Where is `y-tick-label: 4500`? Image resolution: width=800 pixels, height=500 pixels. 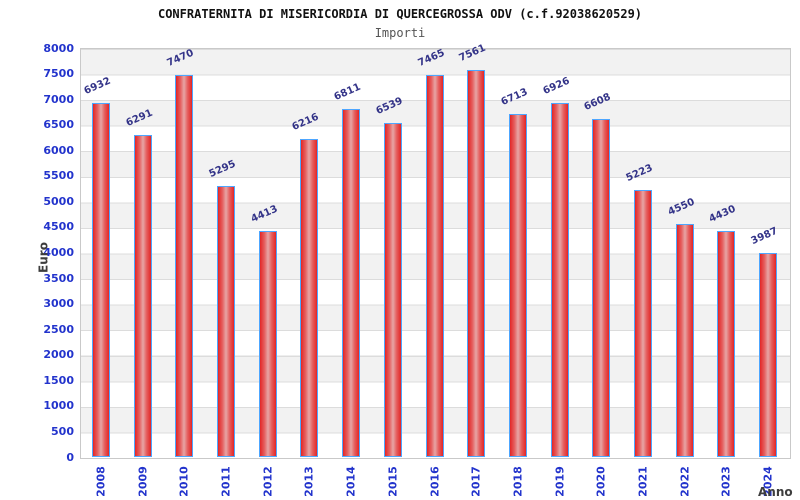
y-tick-label: 4500 is located at coordinates (58, 227).